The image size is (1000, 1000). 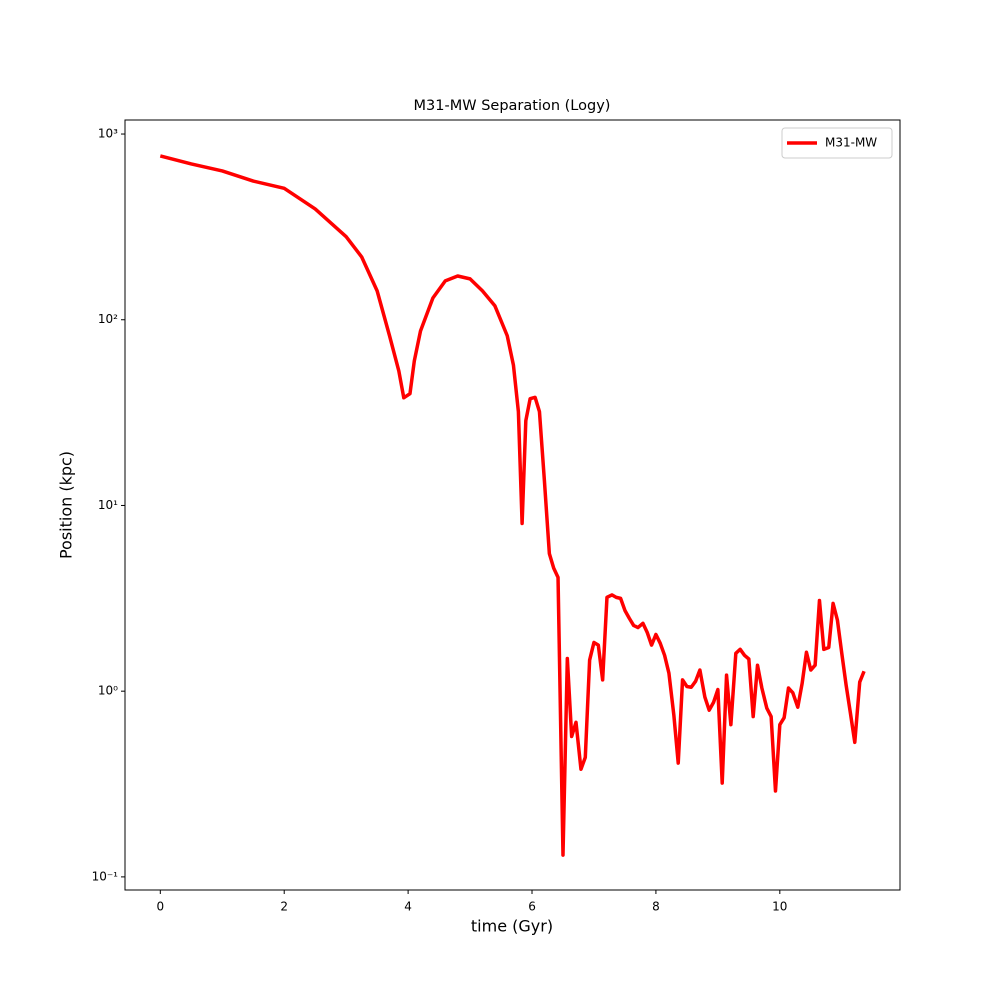 I want to click on y-tick-label: 10², so click(x=108, y=319).